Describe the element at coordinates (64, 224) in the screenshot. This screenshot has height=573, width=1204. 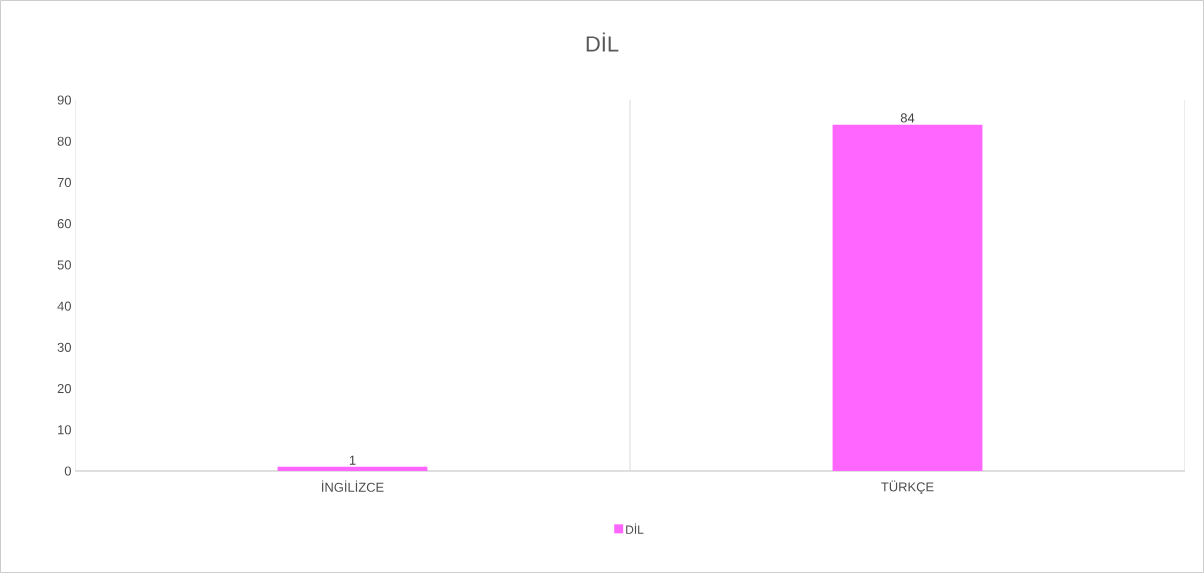
I see `y-tick-label: 60` at that location.